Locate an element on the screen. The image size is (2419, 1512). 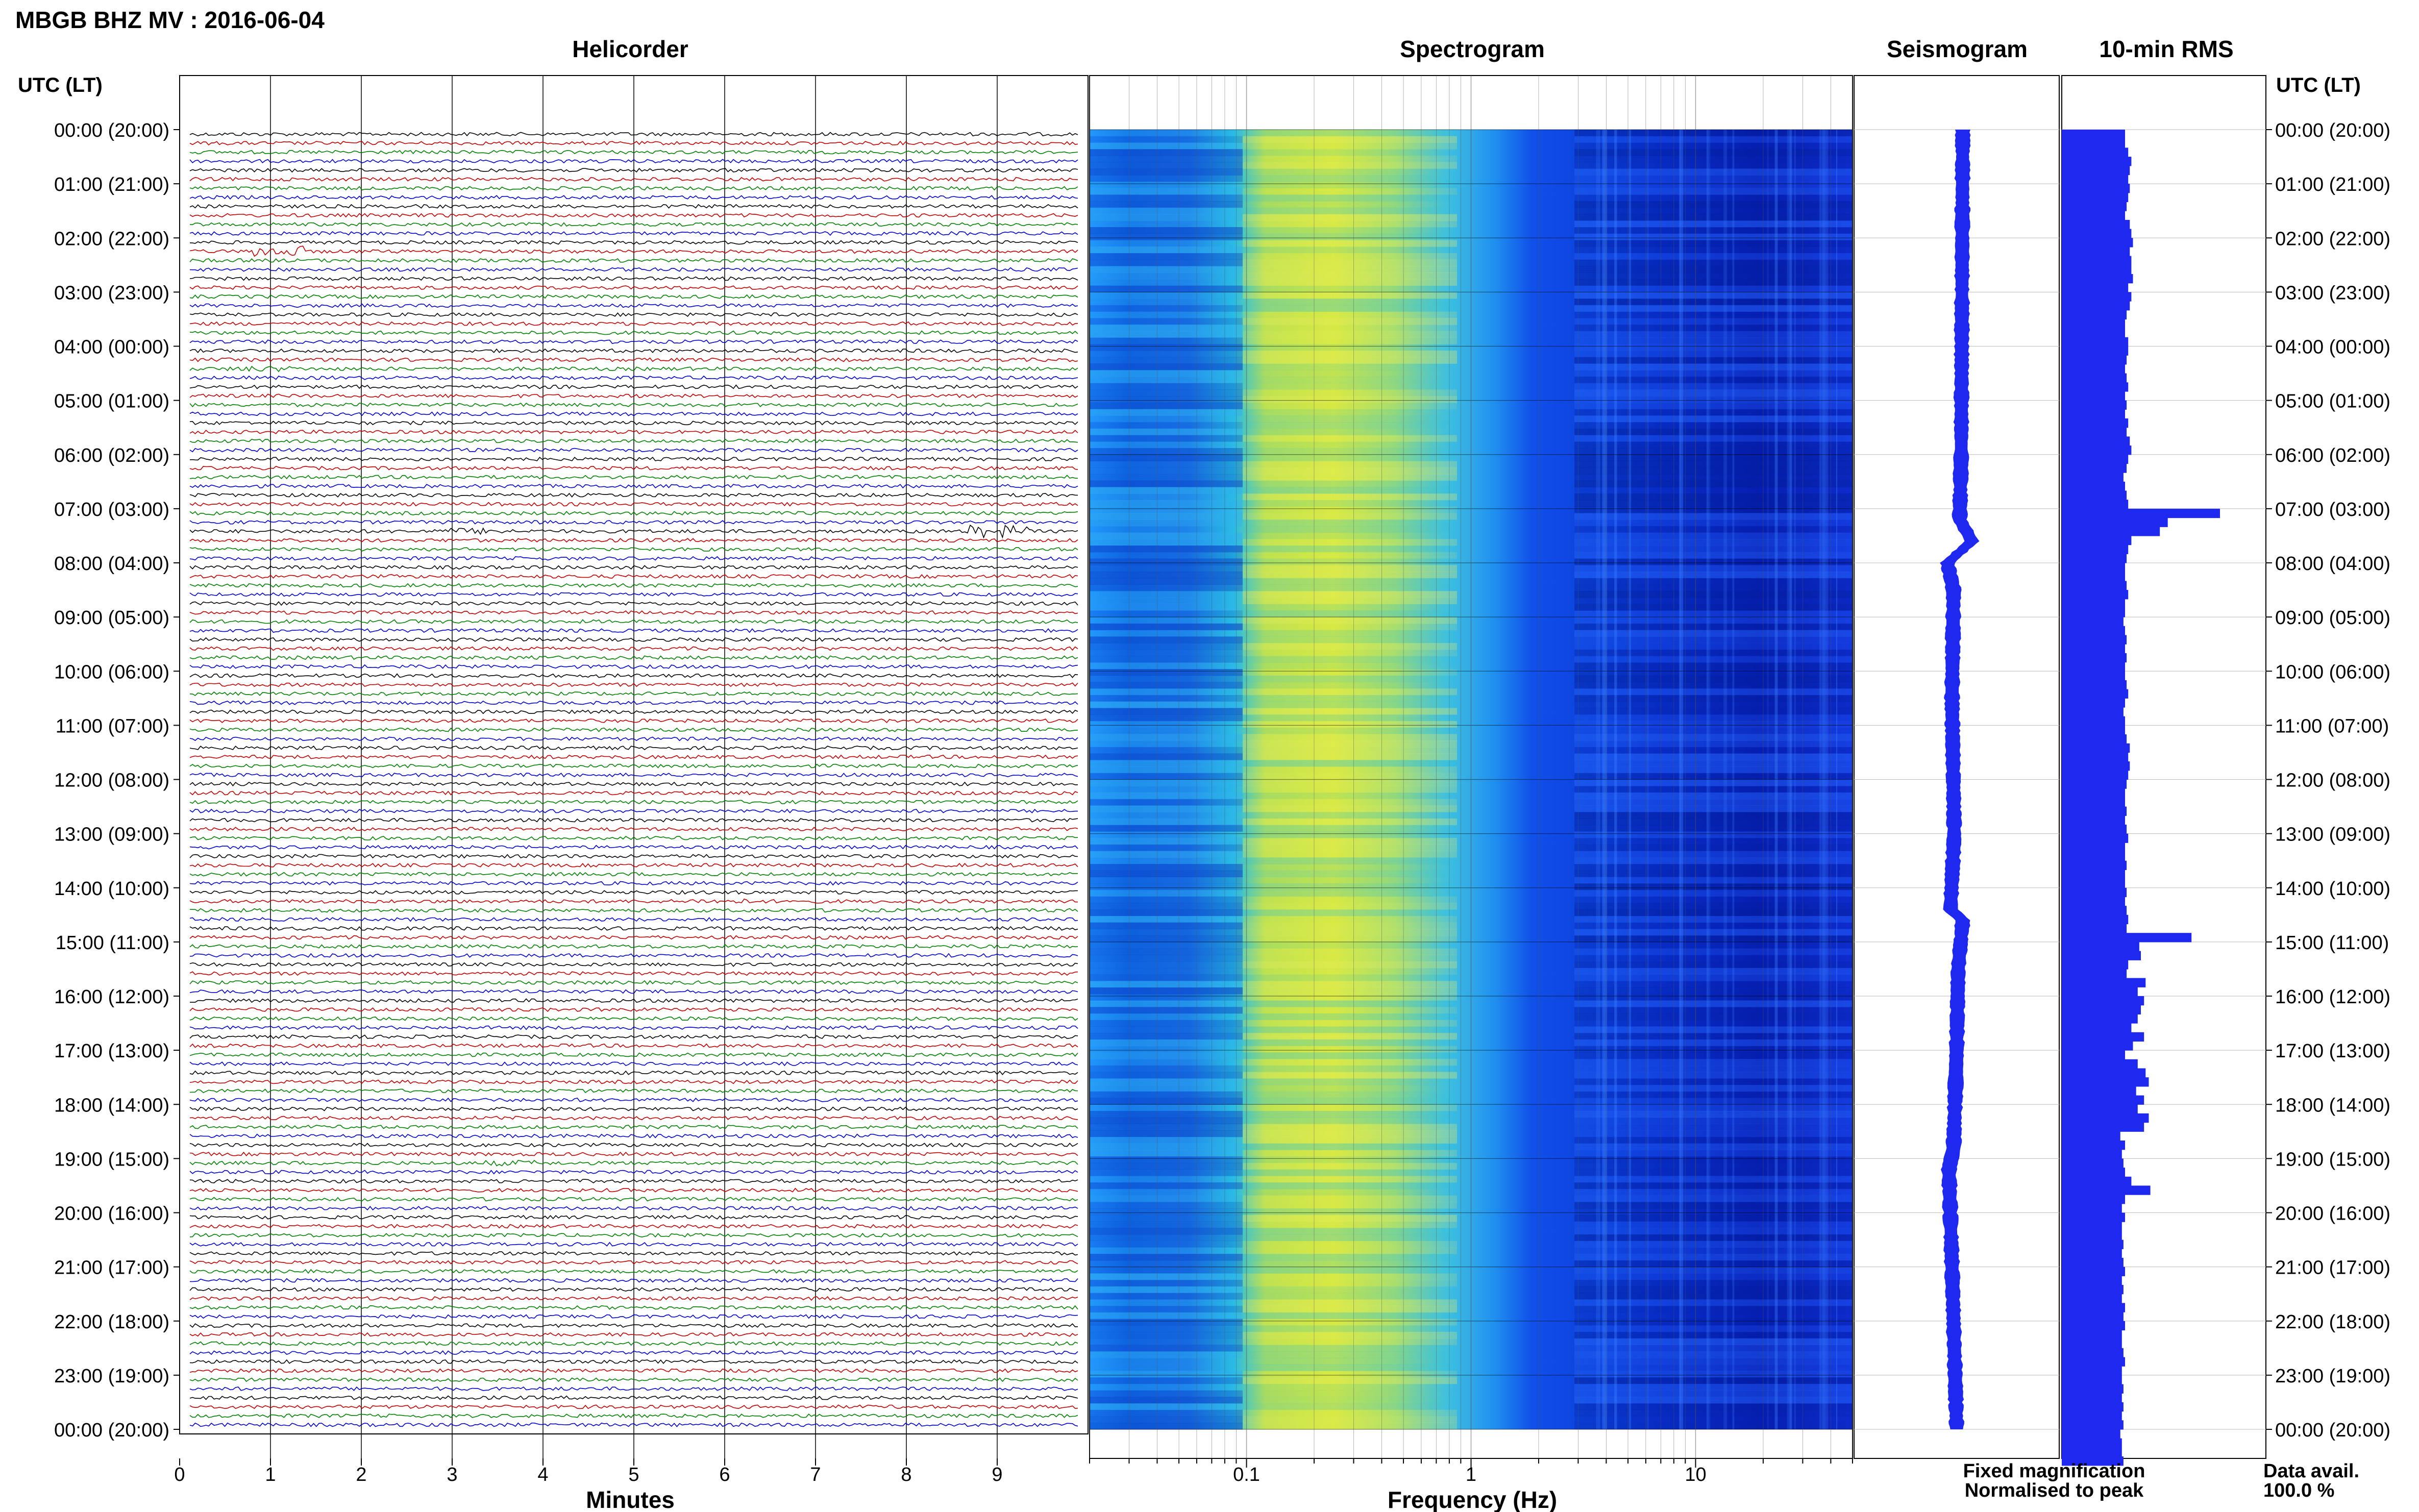
time-label-right: 02:00 (22:00) is located at coordinates (2332, 239).